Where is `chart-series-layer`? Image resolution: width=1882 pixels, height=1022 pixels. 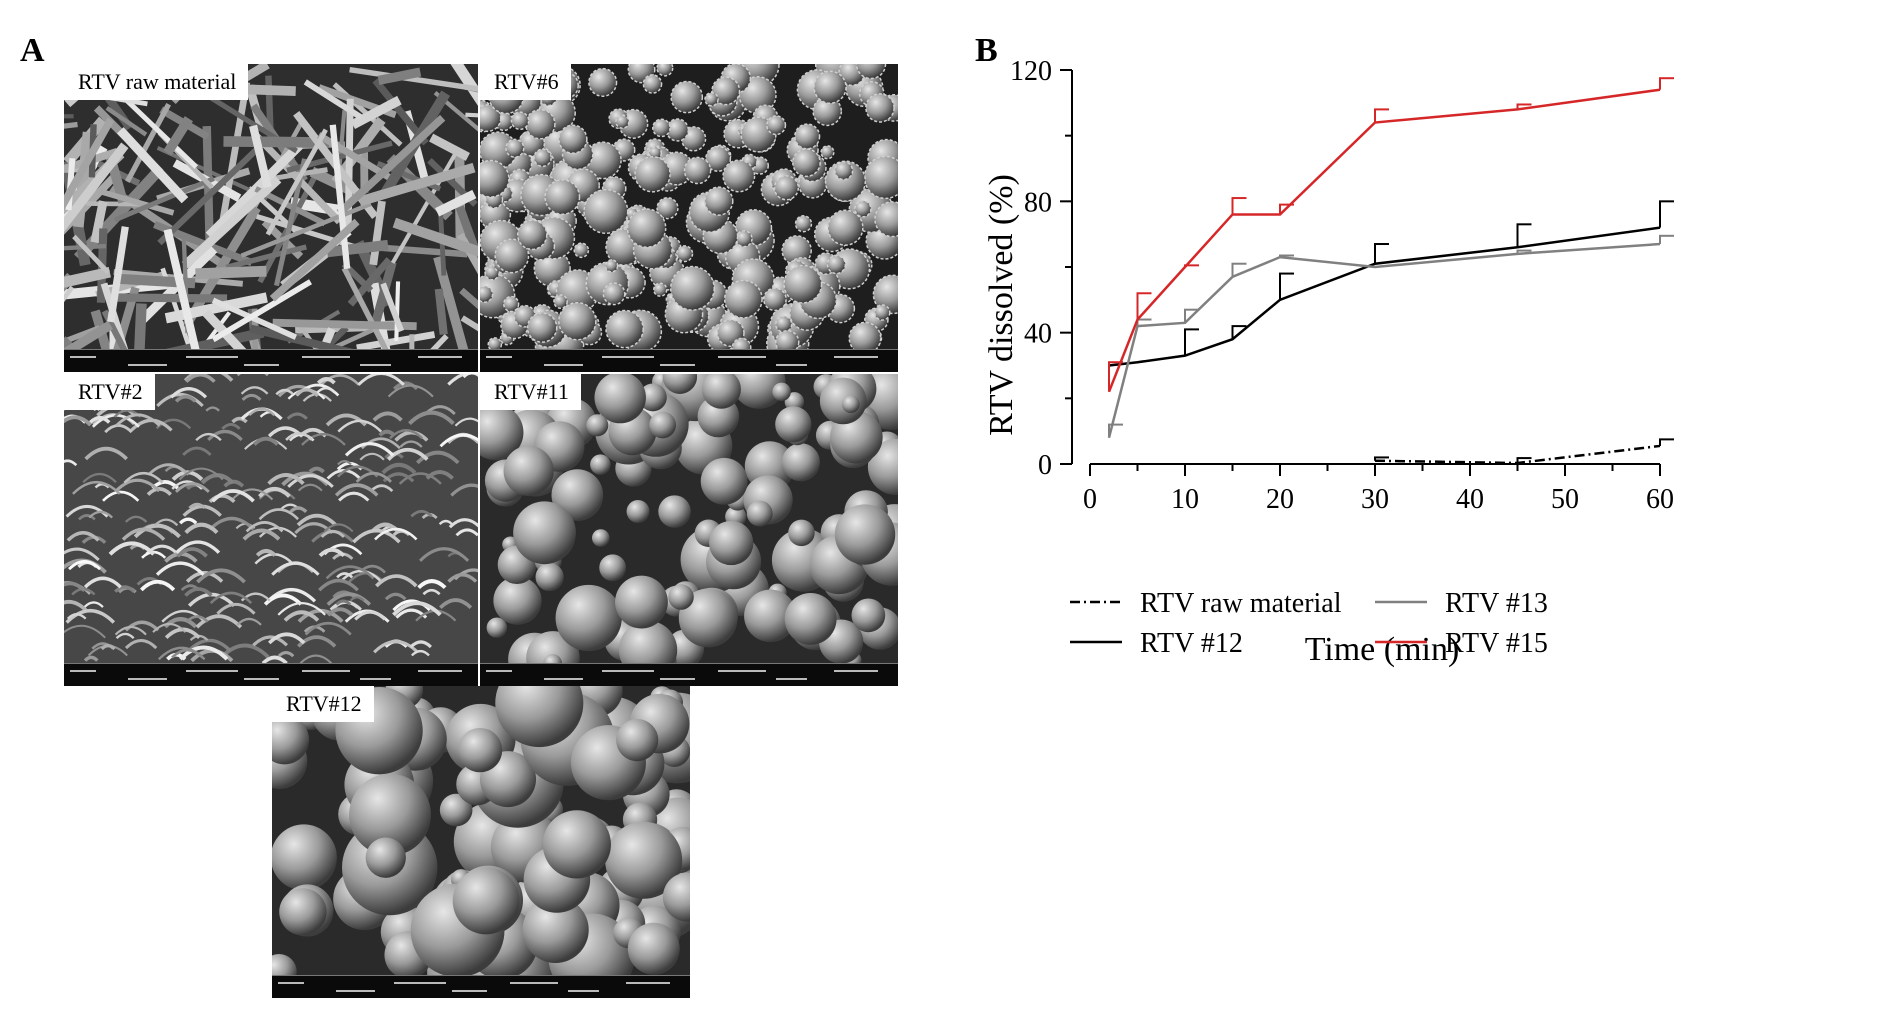 chart-series-layer is located at coordinates (1390, 271).